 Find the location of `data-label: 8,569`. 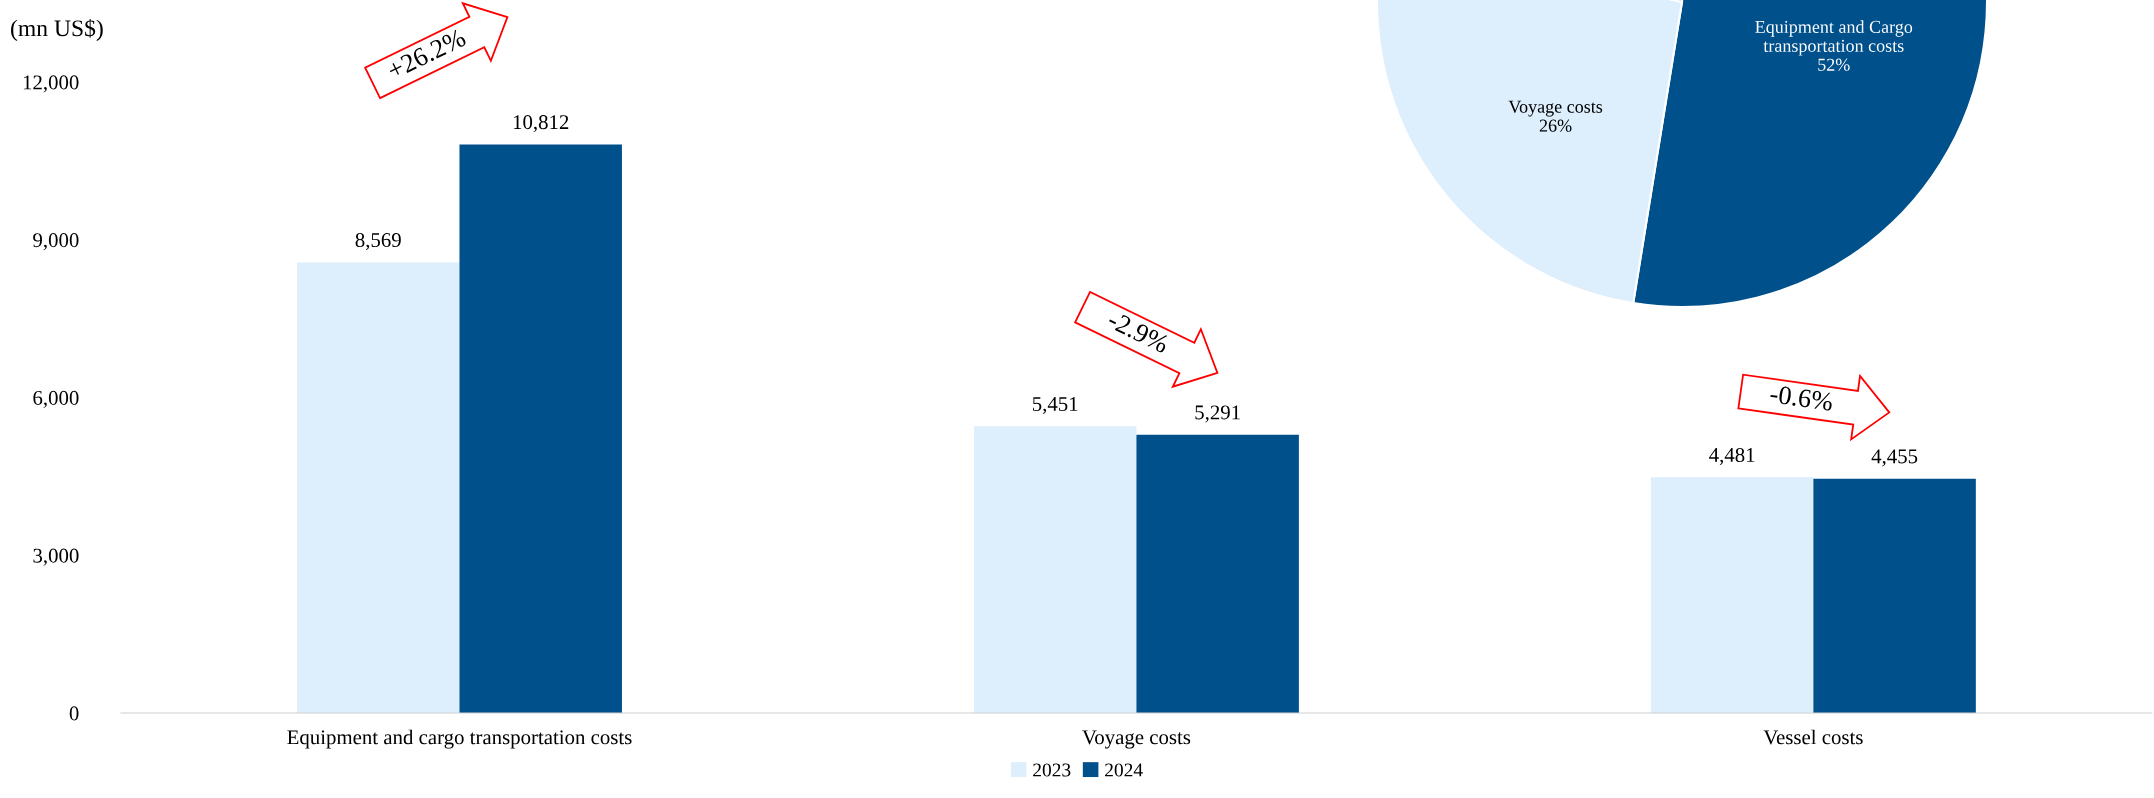

data-label: 8,569 is located at coordinates (378, 242).